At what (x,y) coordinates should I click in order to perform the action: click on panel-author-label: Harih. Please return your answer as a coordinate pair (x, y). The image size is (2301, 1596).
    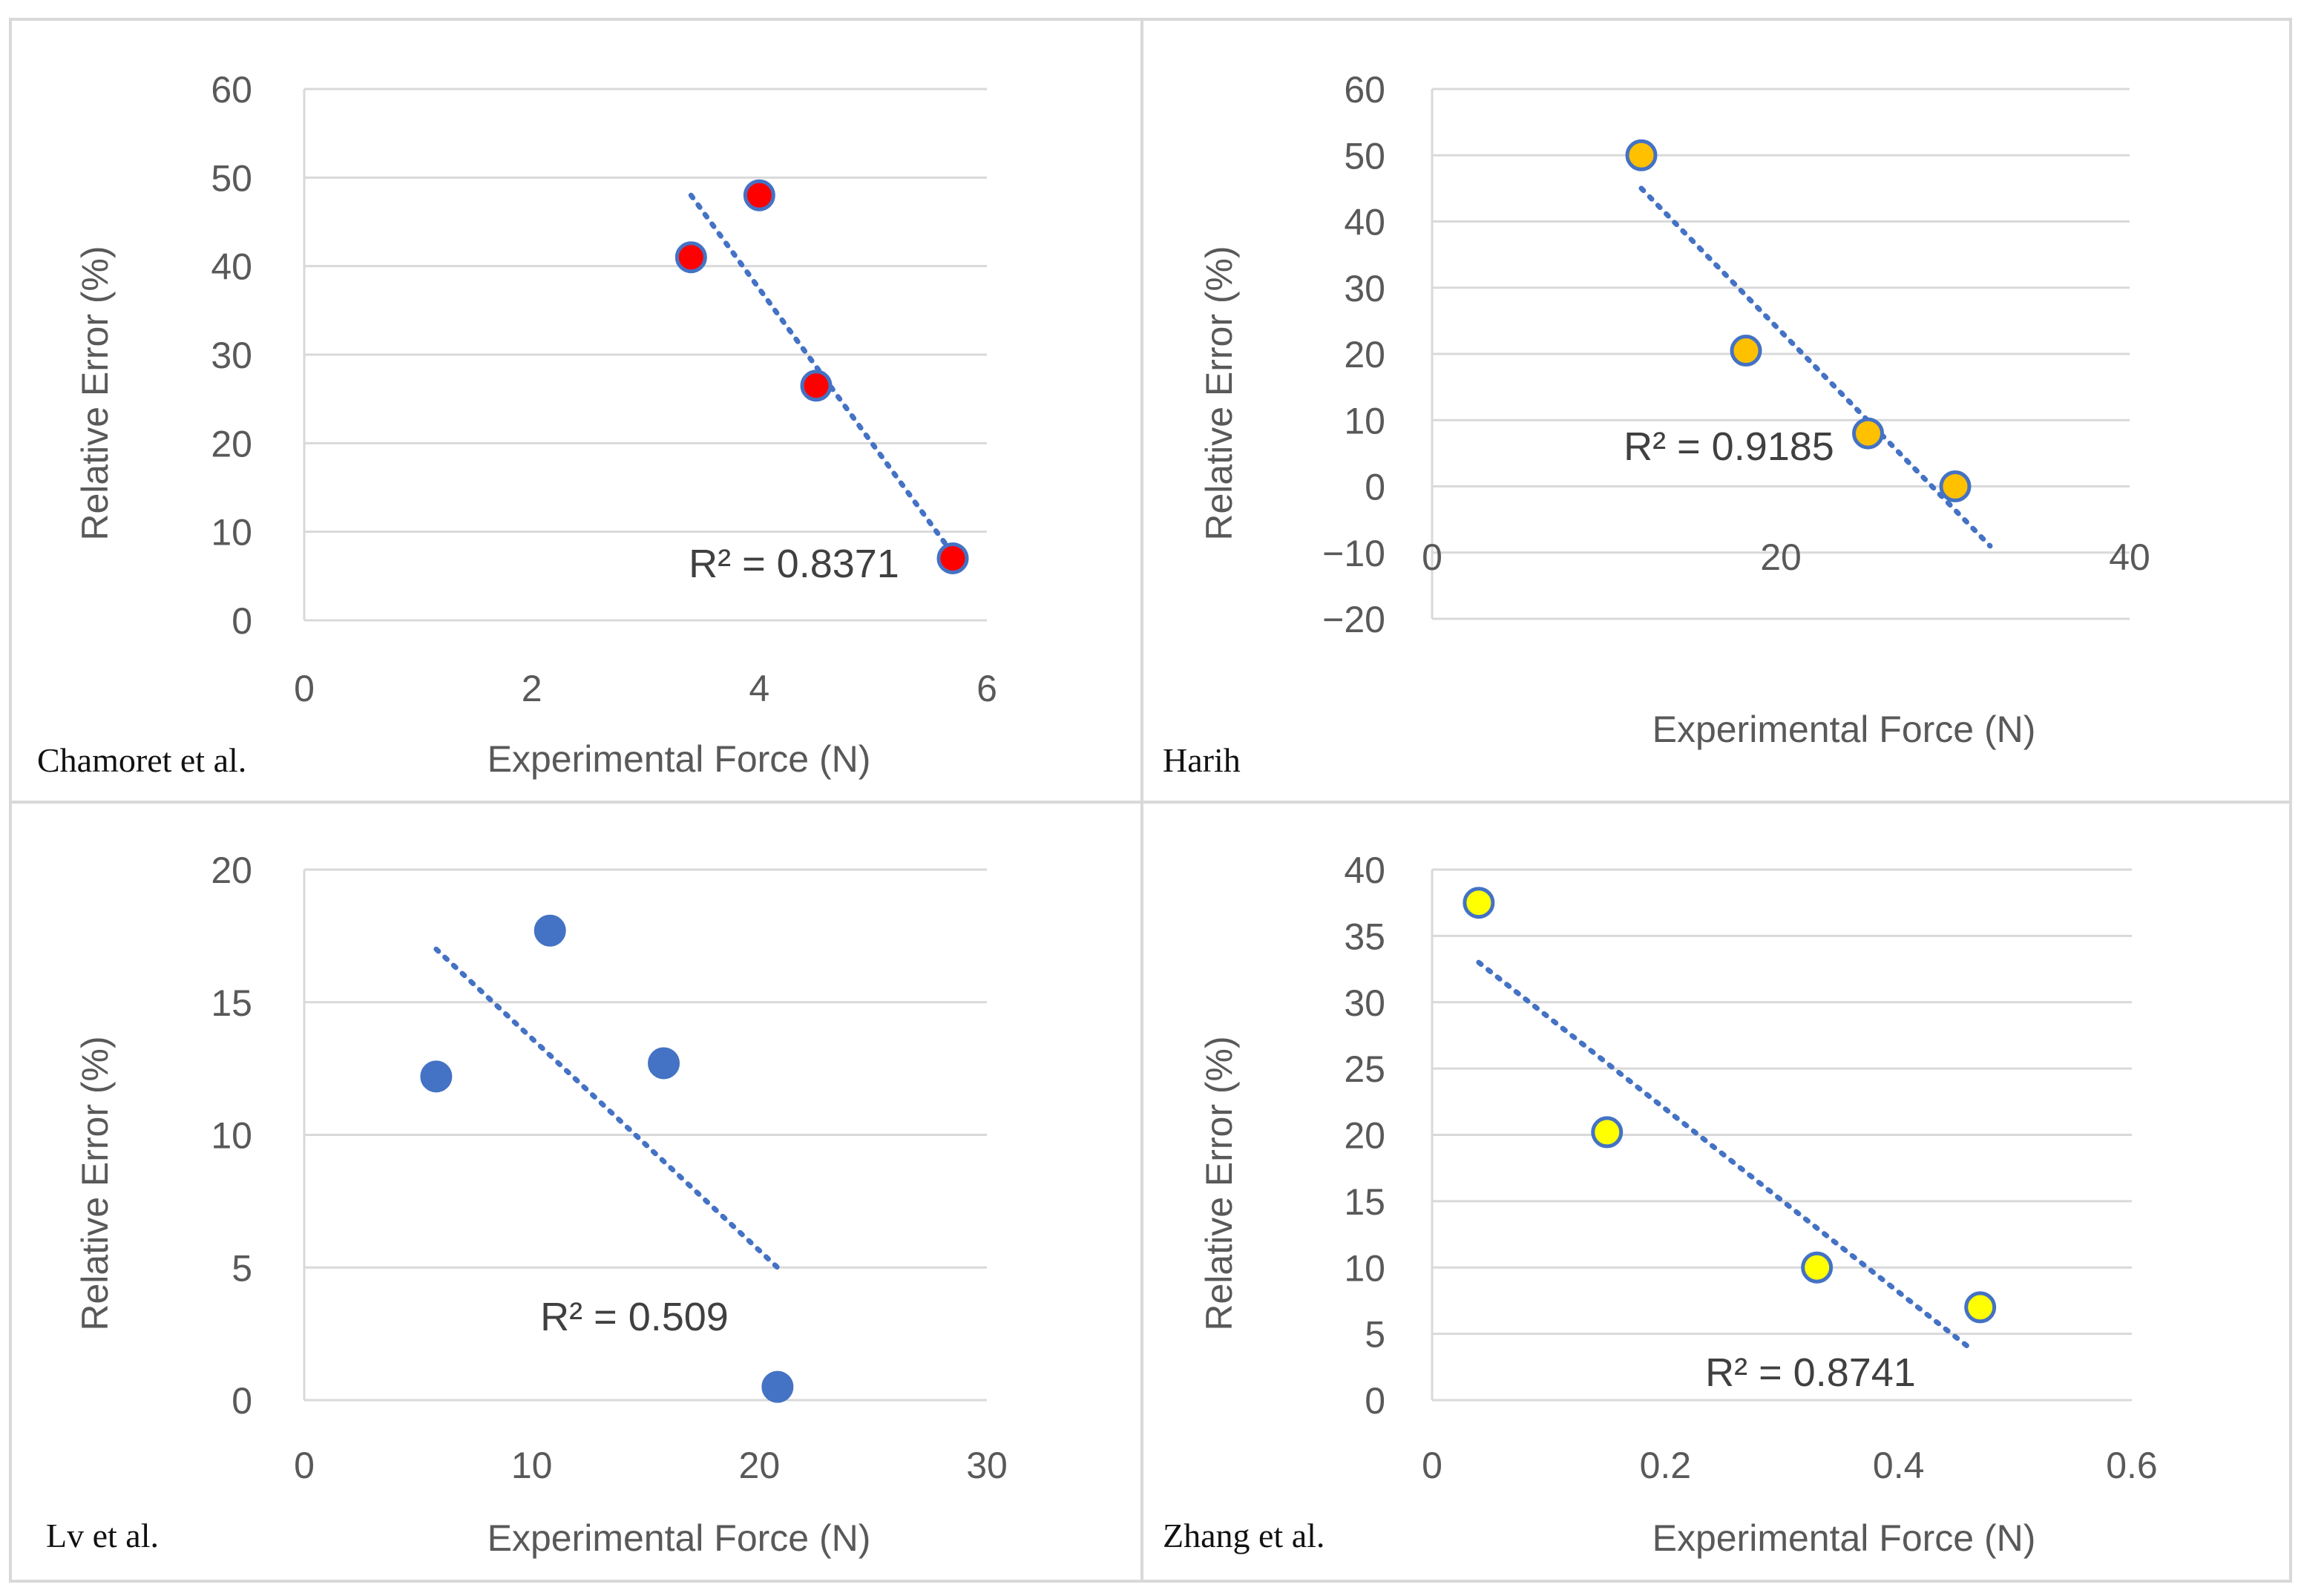
    Looking at the image, I should click on (1202, 760).